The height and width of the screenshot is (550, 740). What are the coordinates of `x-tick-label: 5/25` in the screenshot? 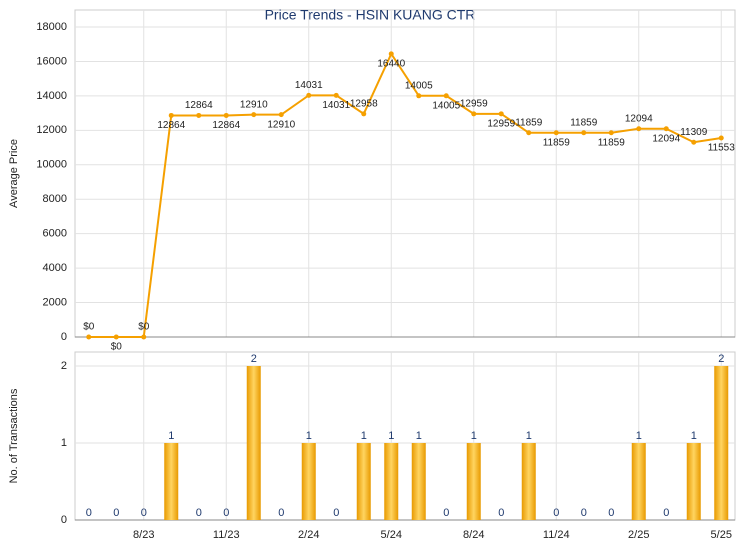 It's located at (721, 535).